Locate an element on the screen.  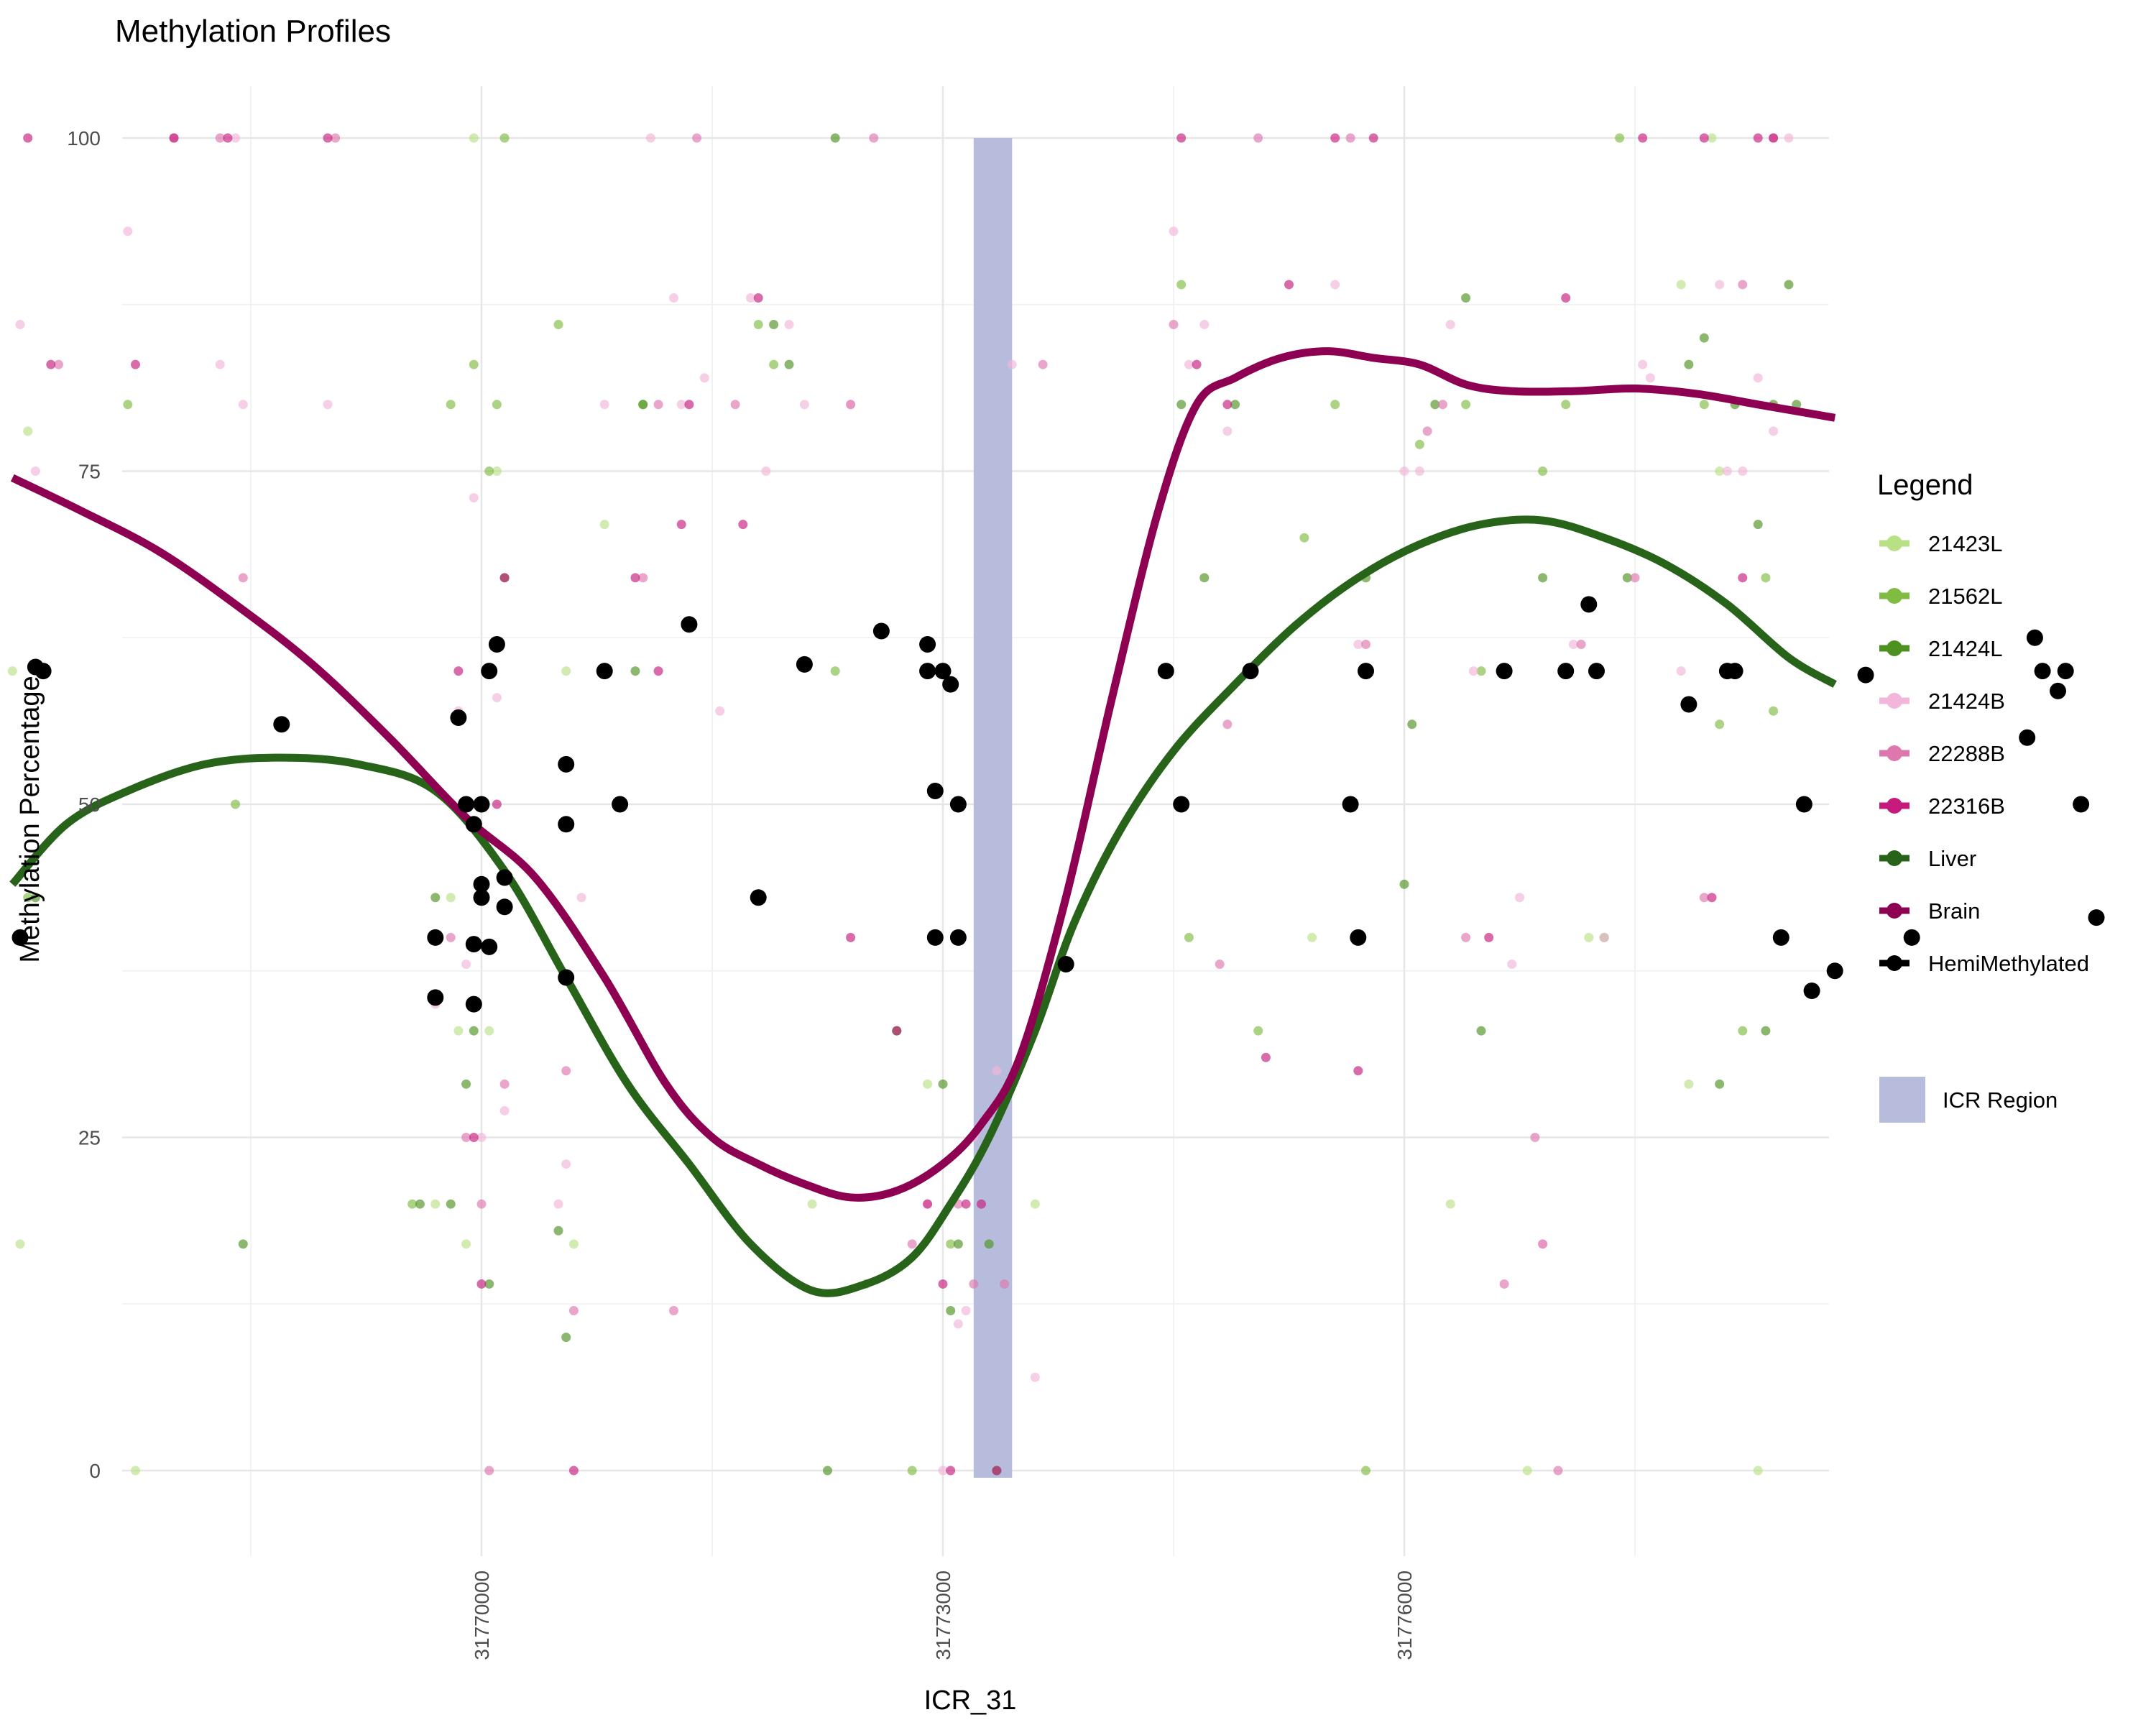
x-axis-ticks: 31770000 31773000 31776000 is located at coordinates (944, 1615).